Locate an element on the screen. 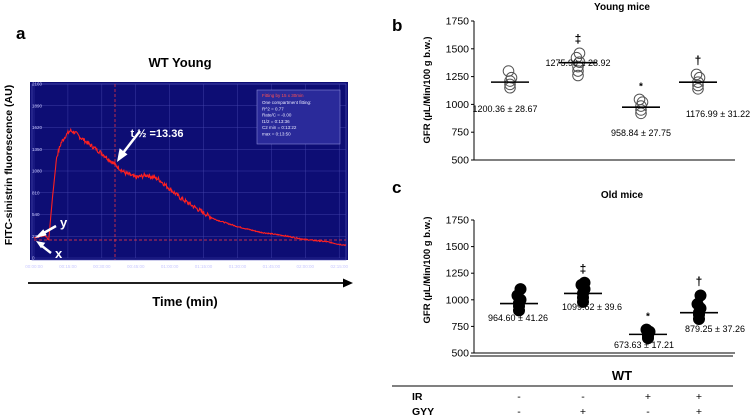 The width and height of the screenshot is (756, 418). mean-sd-label: 879.25 ± 37.26 is located at coordinates (715, 329).